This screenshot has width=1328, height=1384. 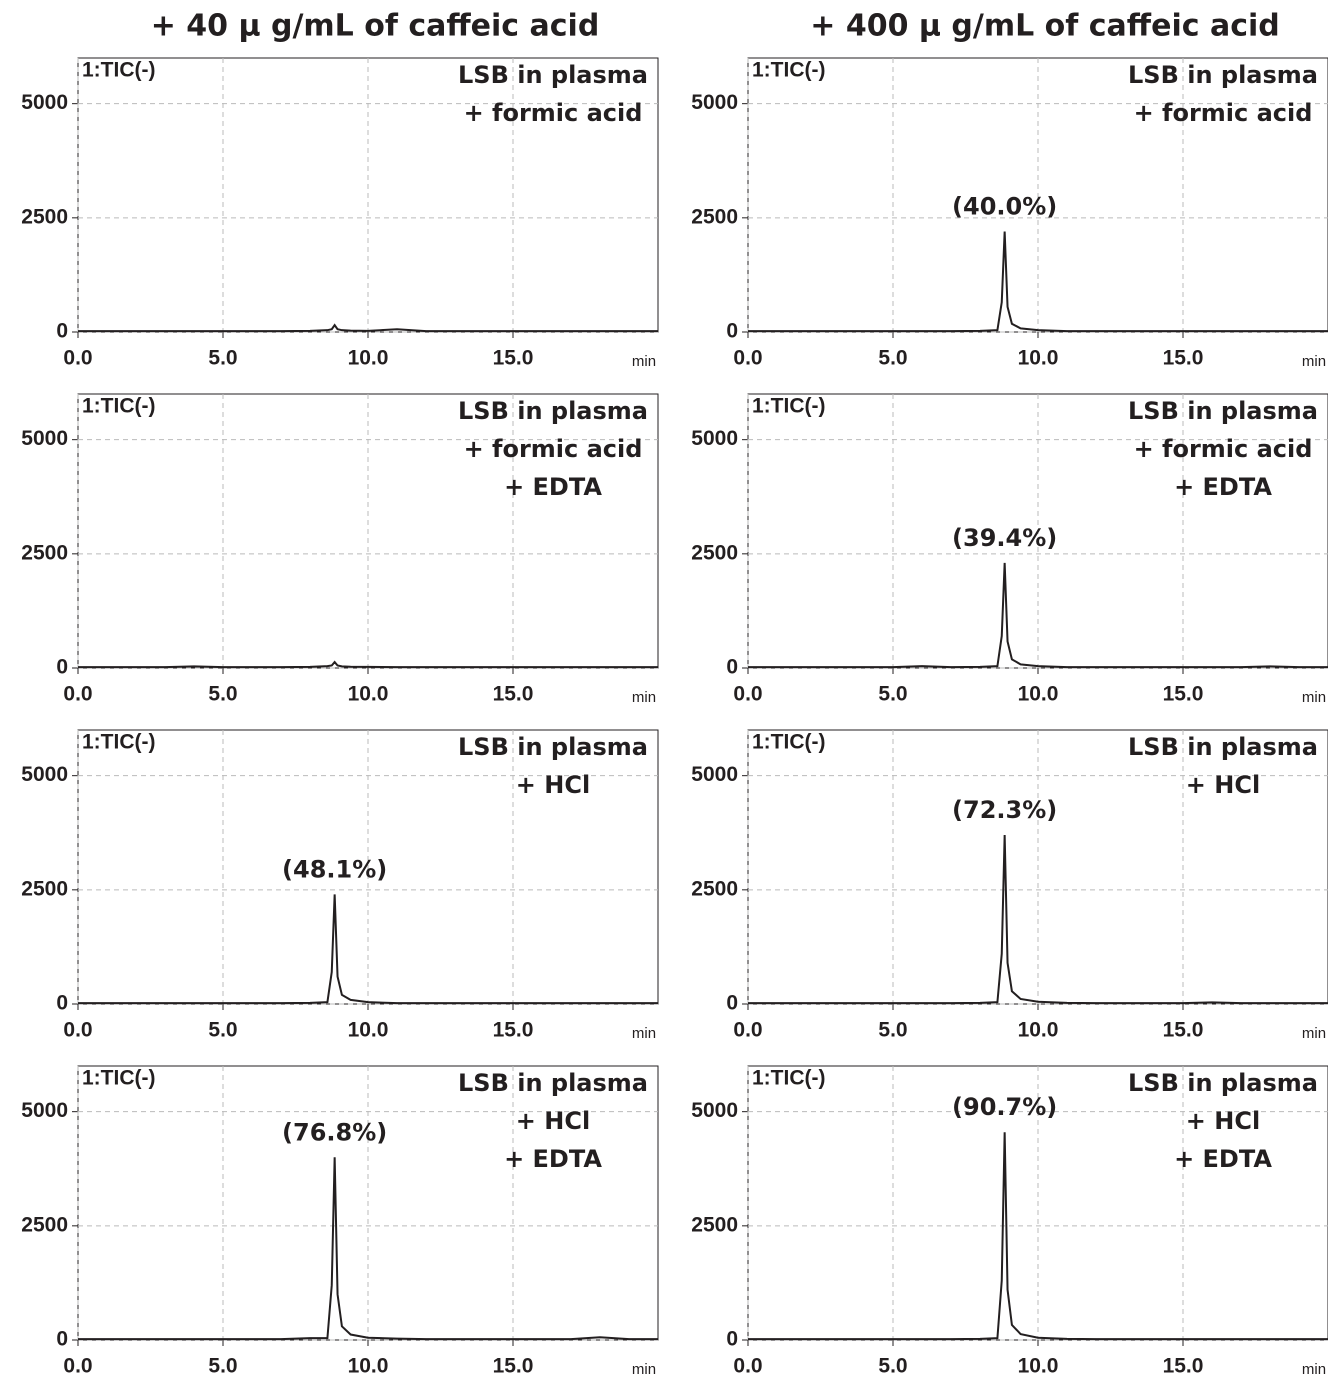 I want to click on peak-label: (48.1%), so click(x=334, y=869).